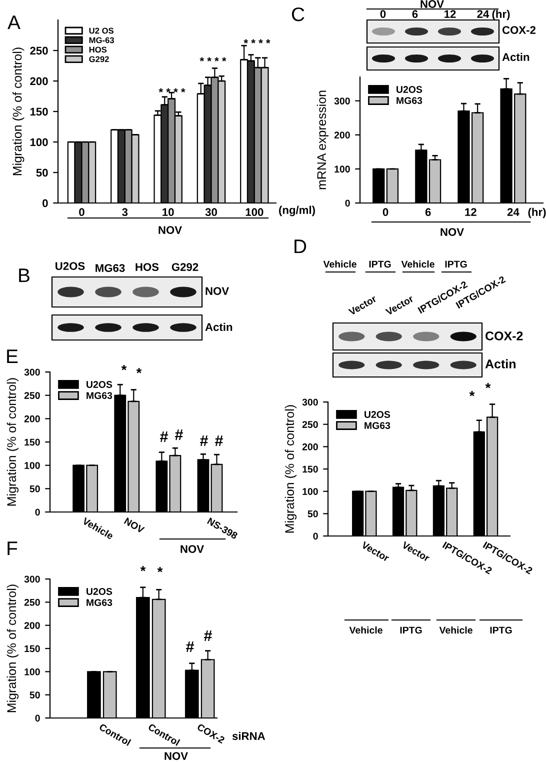 Image resolution: width=546 pixels, height=762 pixels. I want to click on legend-label: MG-63, so click(101, 40).